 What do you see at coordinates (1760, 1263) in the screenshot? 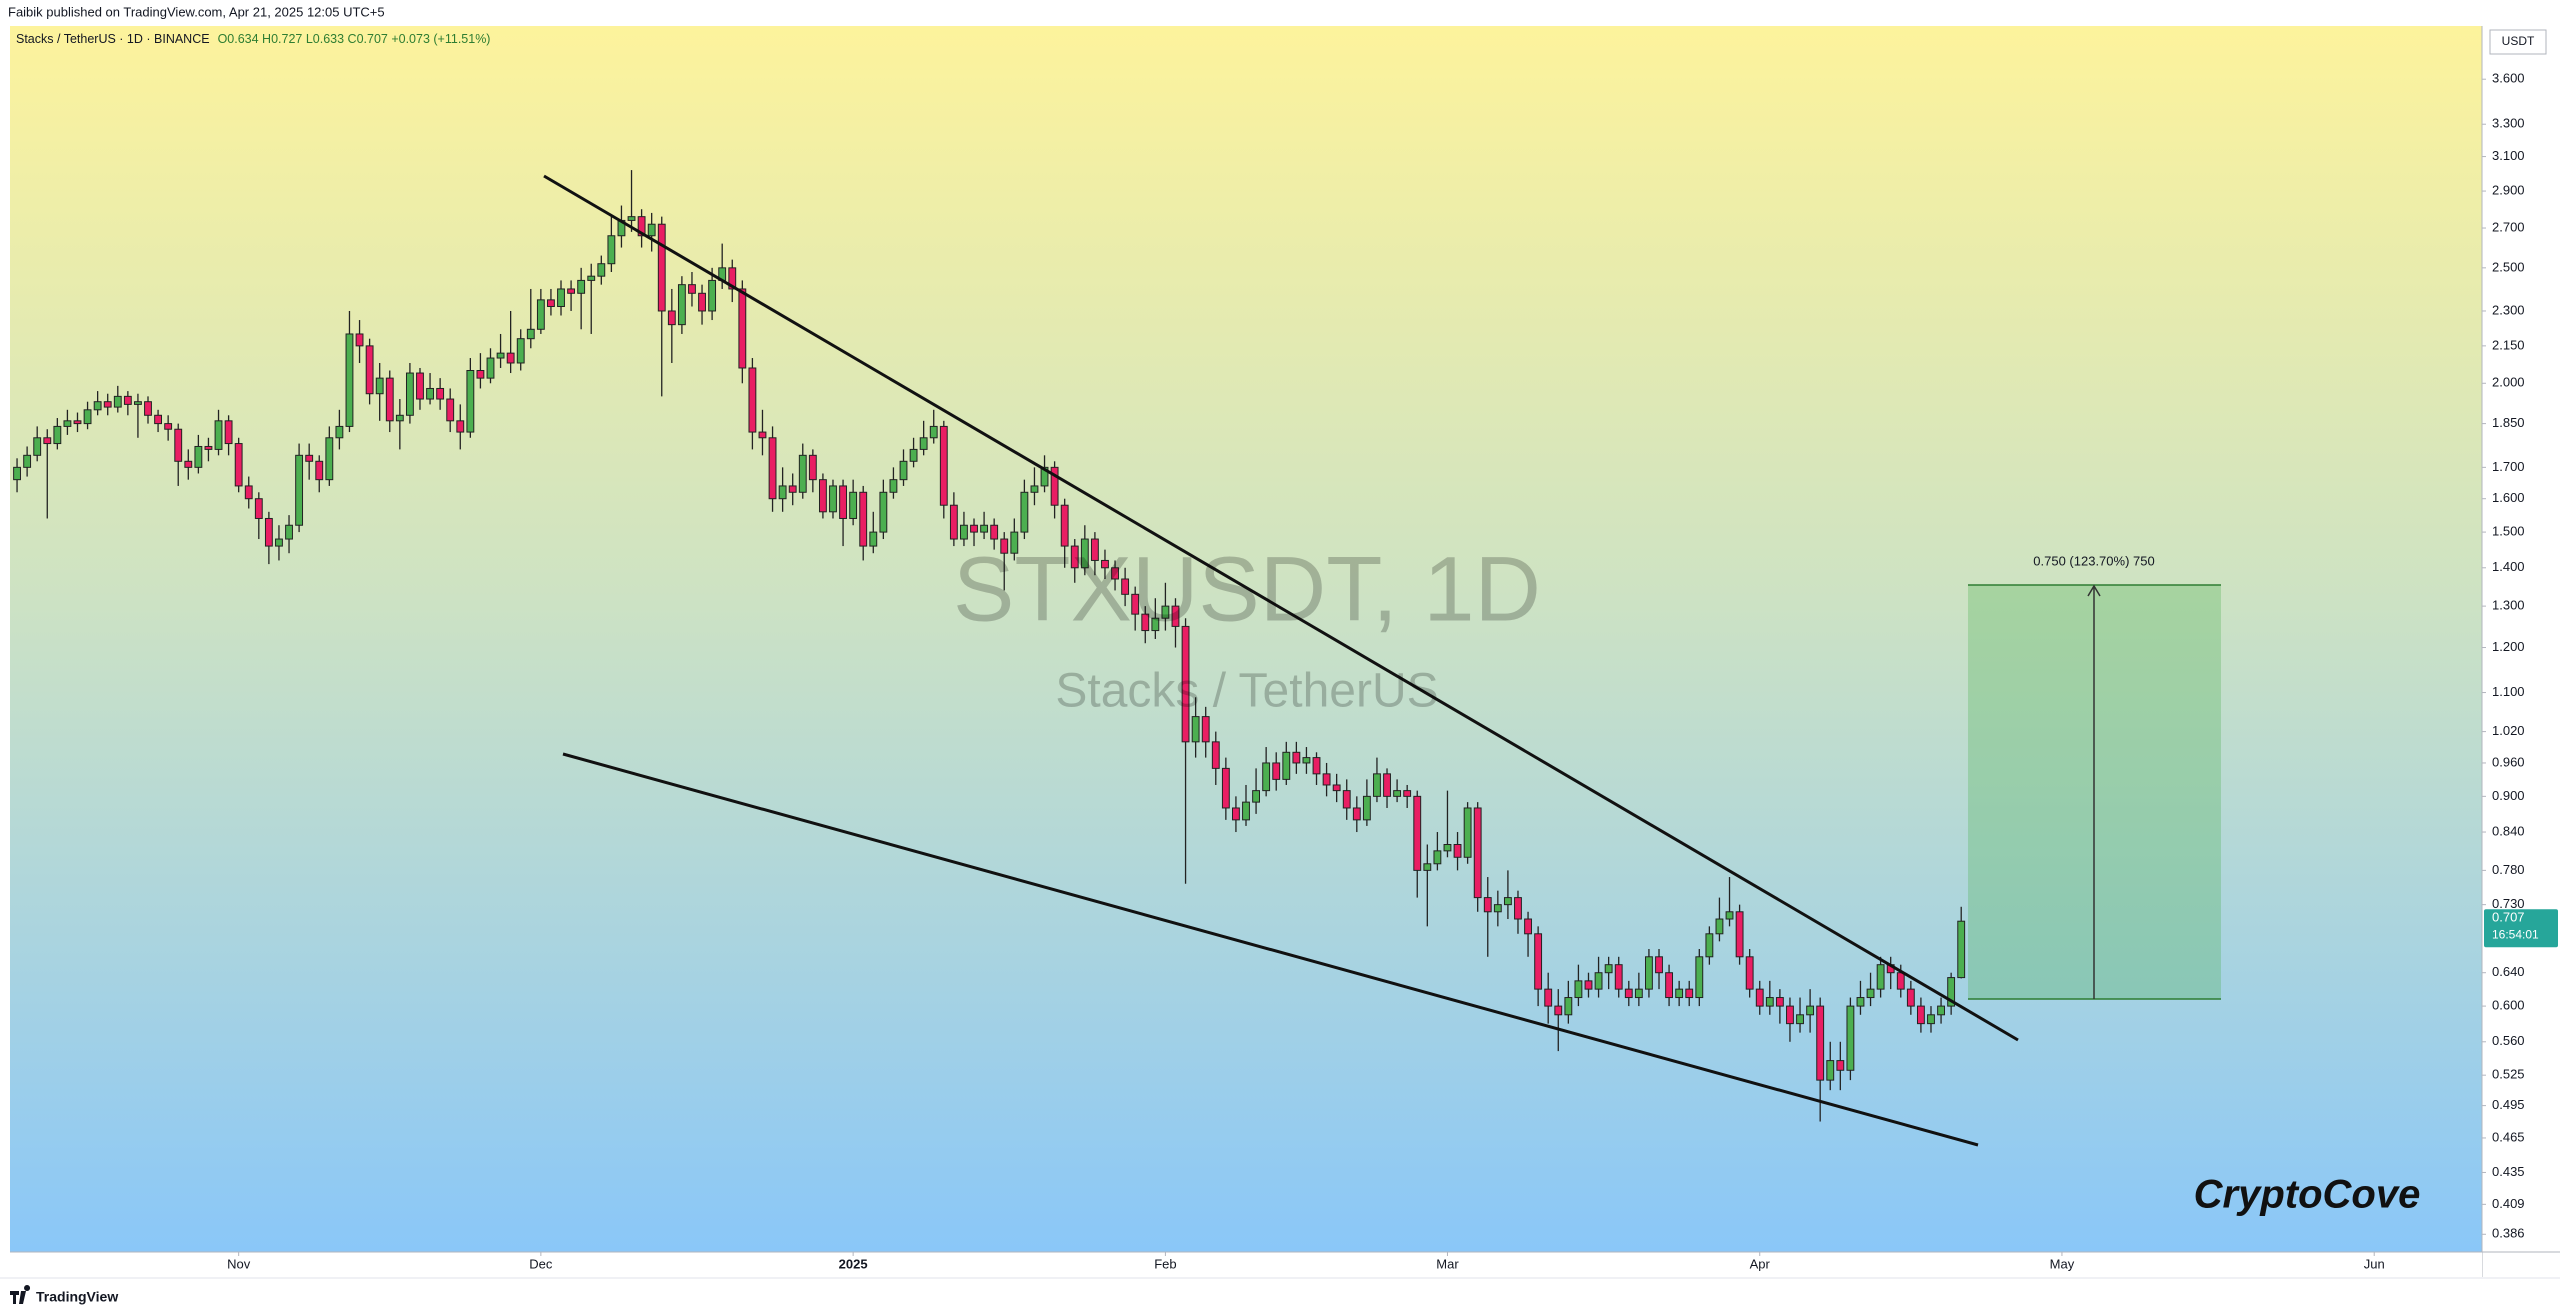
I see `x-tick-label: Apr` at bounding box center [1760, 1263].